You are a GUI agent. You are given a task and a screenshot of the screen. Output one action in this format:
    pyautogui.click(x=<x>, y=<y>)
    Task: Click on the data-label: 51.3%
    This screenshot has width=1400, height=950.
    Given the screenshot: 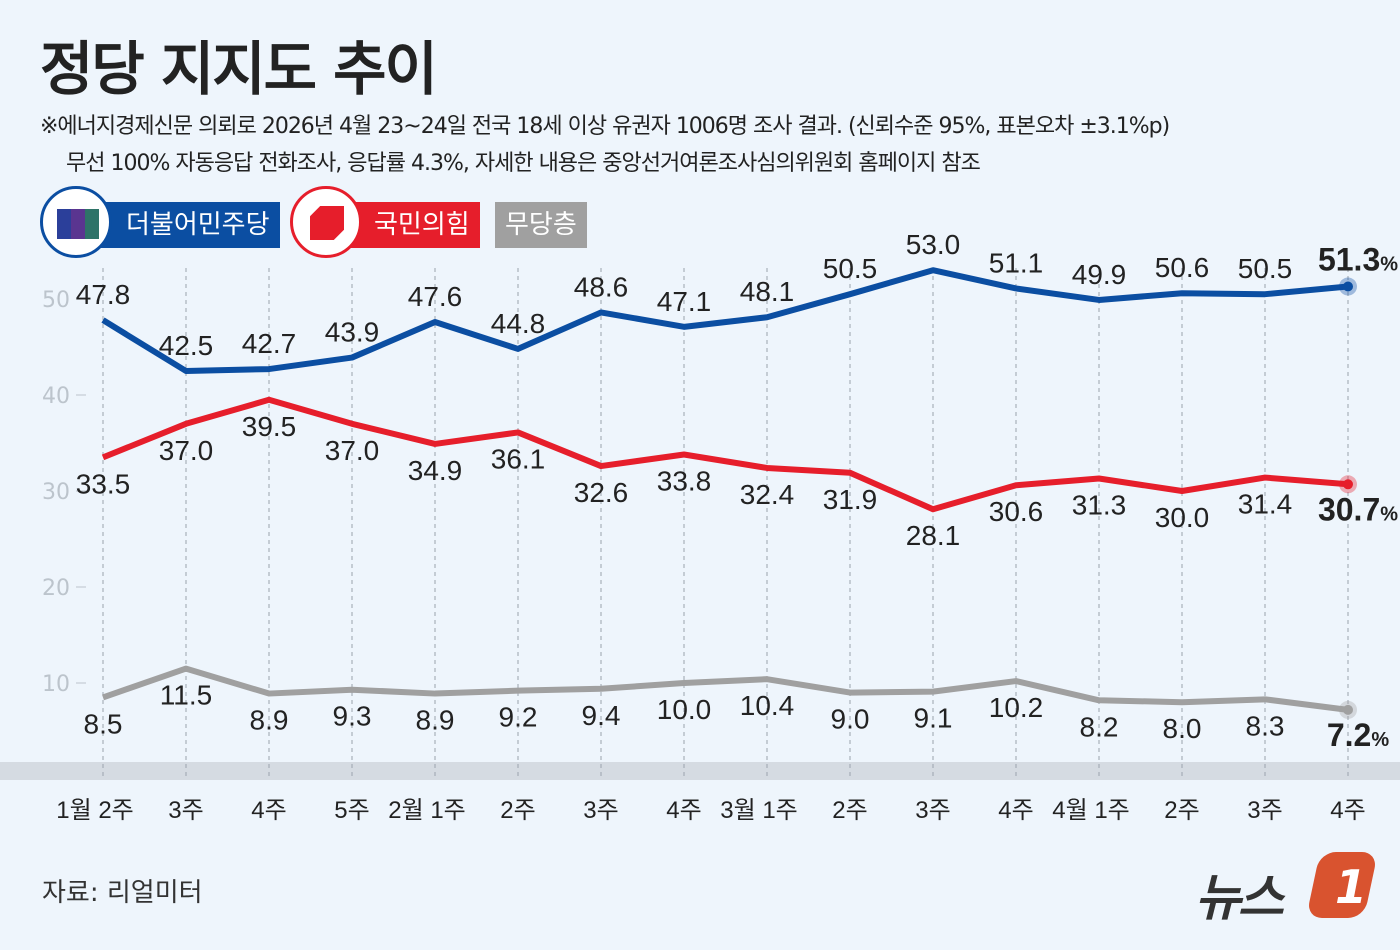 What is the action you would take?
    pyautogui.click(x=1358, y=260)
    